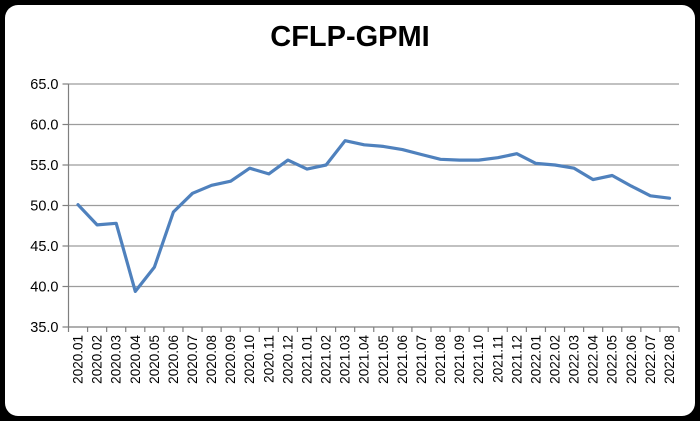 This screenshot has height=421, width=700. Describe the element at coordinates (192, 359) in the screenshot. I see `x-tick-label: 2020.07` at that location.